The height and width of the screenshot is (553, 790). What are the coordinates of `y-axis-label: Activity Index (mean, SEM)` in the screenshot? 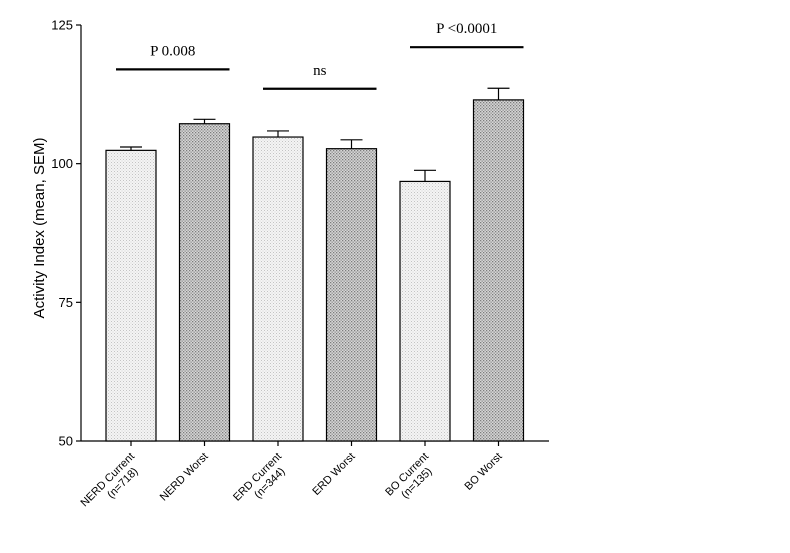 It's located at (39, 228).